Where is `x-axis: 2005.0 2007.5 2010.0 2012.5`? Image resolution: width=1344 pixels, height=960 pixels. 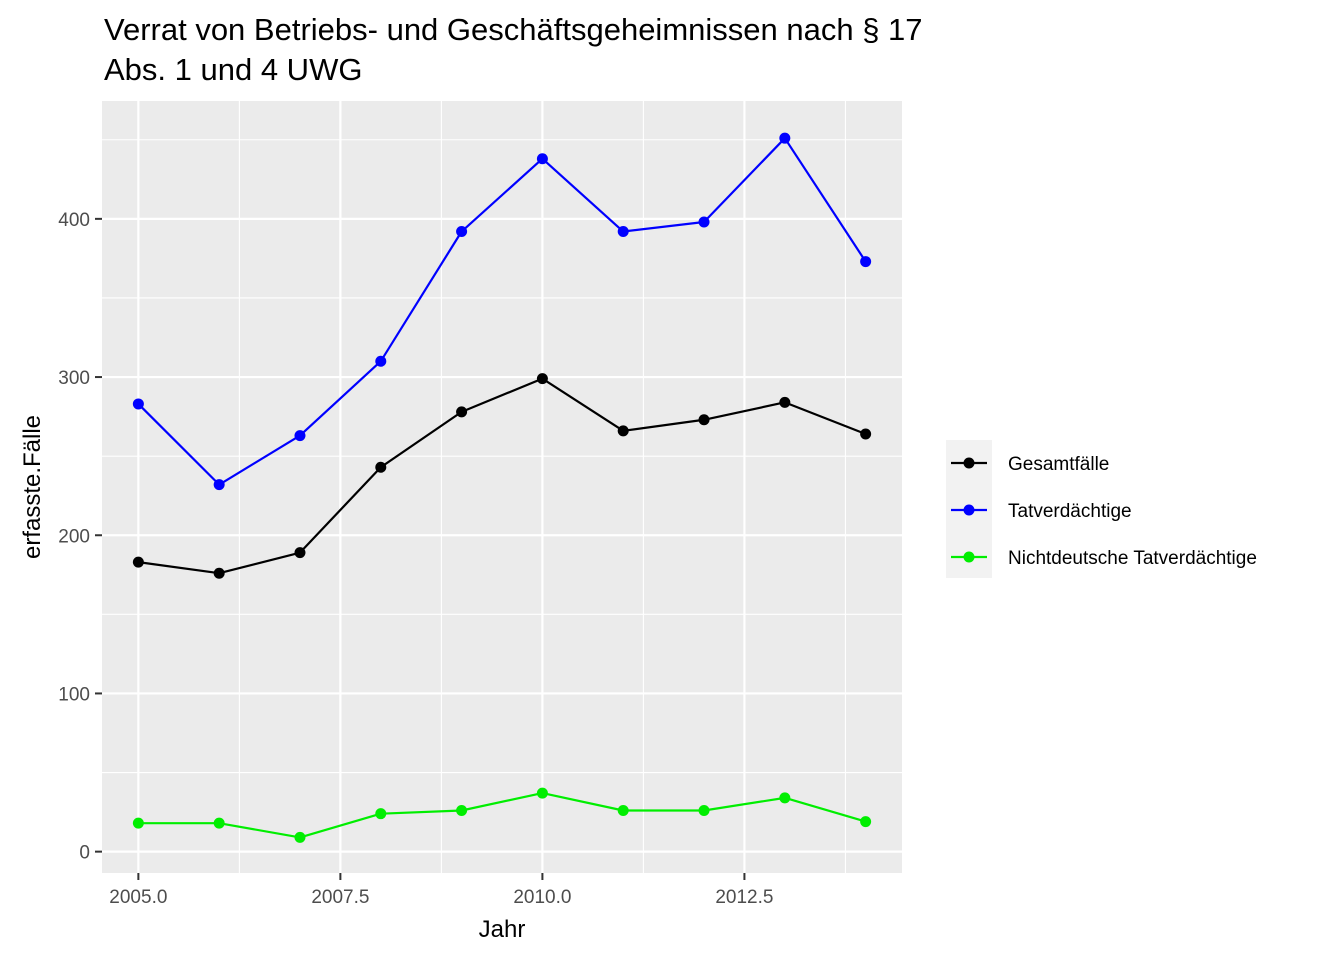 x-axis: 2005.0 2007.5 2010.0 2012.5 is located at coordinates (441, 890).